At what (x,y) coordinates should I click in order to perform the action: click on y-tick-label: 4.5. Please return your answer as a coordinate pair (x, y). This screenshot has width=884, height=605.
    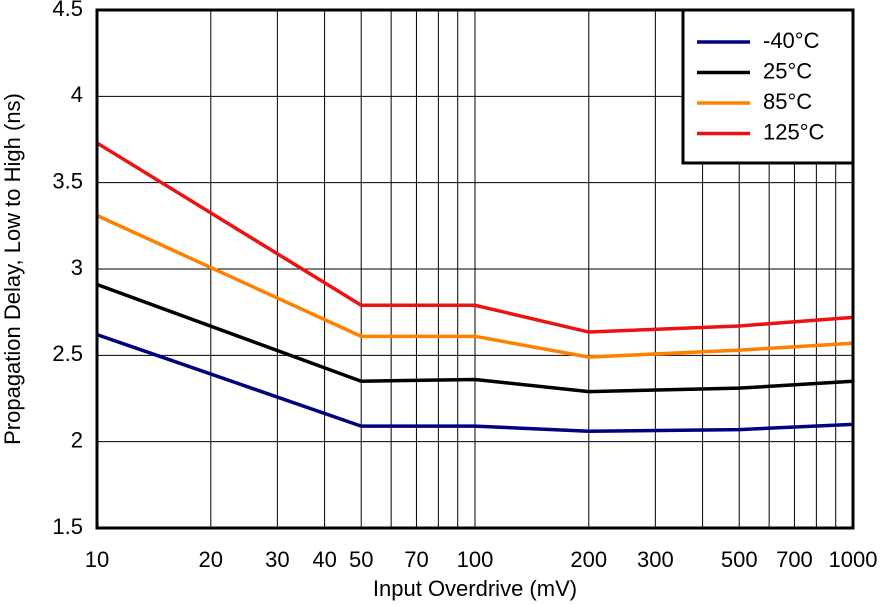
    Looking at the image, I should click on (67, 10).